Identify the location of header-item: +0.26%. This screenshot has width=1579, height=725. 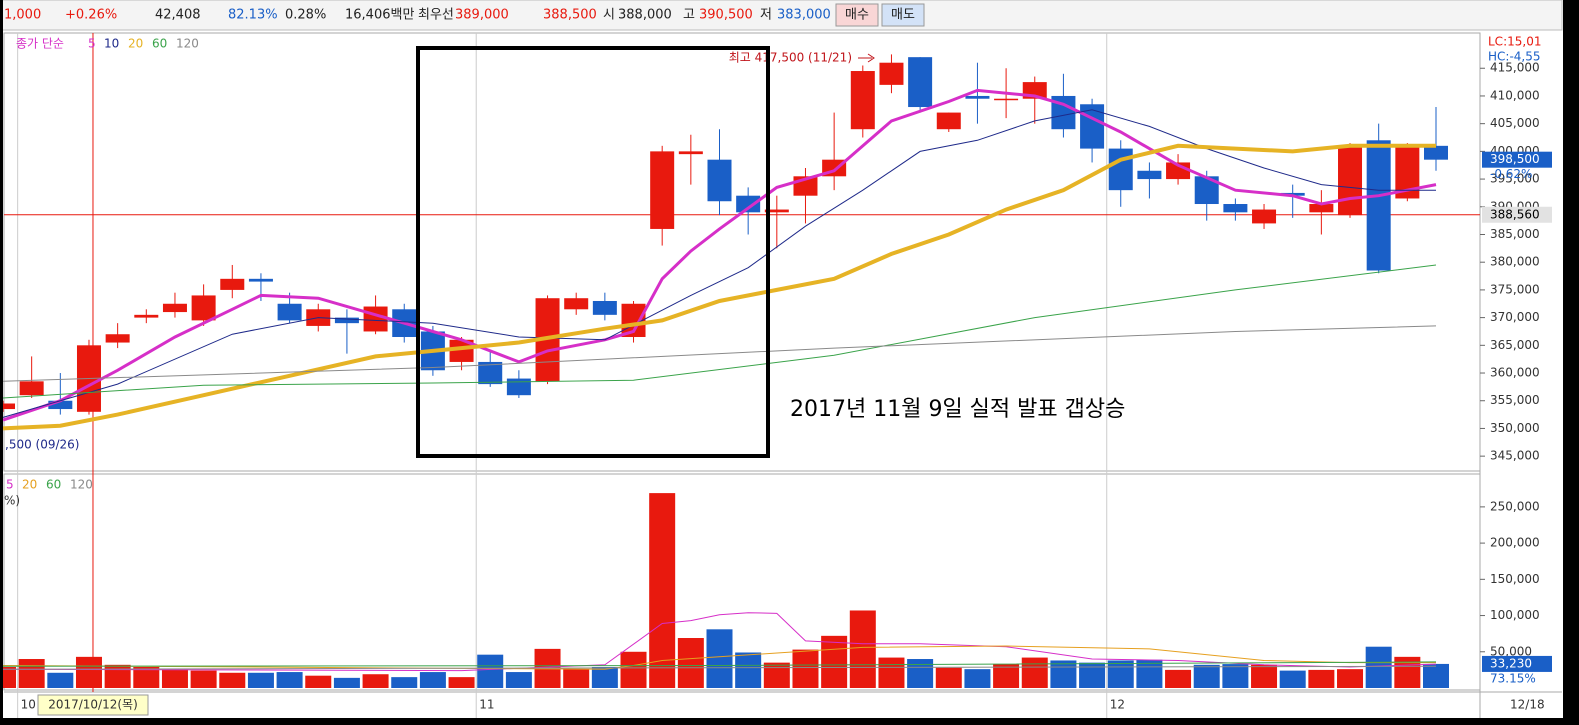
(91, 15).